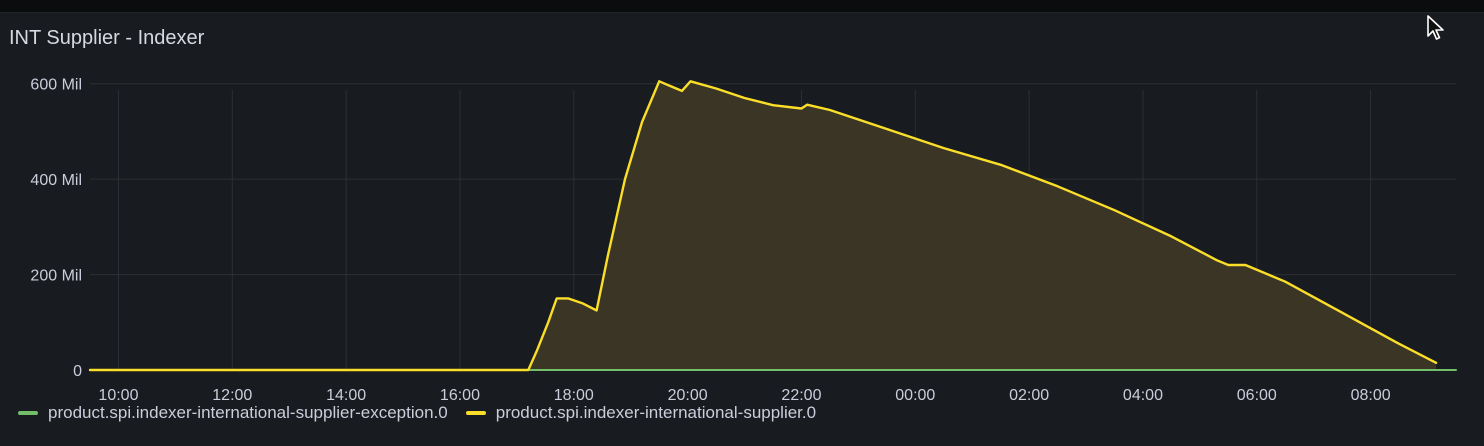 Image resolution: width=1484 pixels, height=446 pixels. Describe the element at coordinates (742, 6) in the screenshot. I see `top-strip` at that location.